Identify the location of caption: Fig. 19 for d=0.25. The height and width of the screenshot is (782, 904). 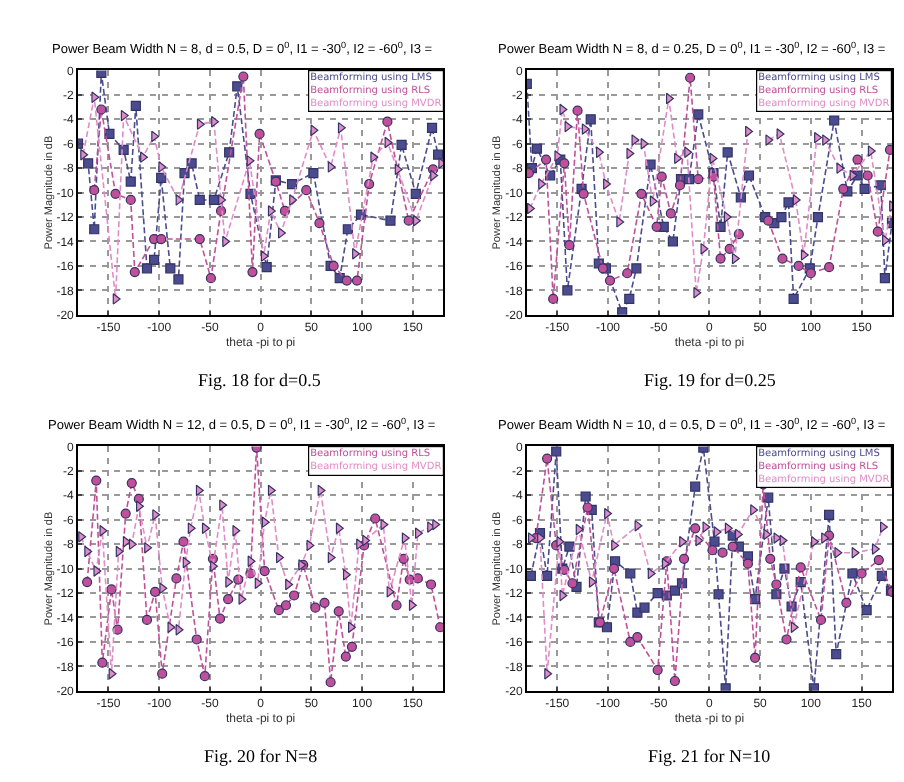
(710, 380).